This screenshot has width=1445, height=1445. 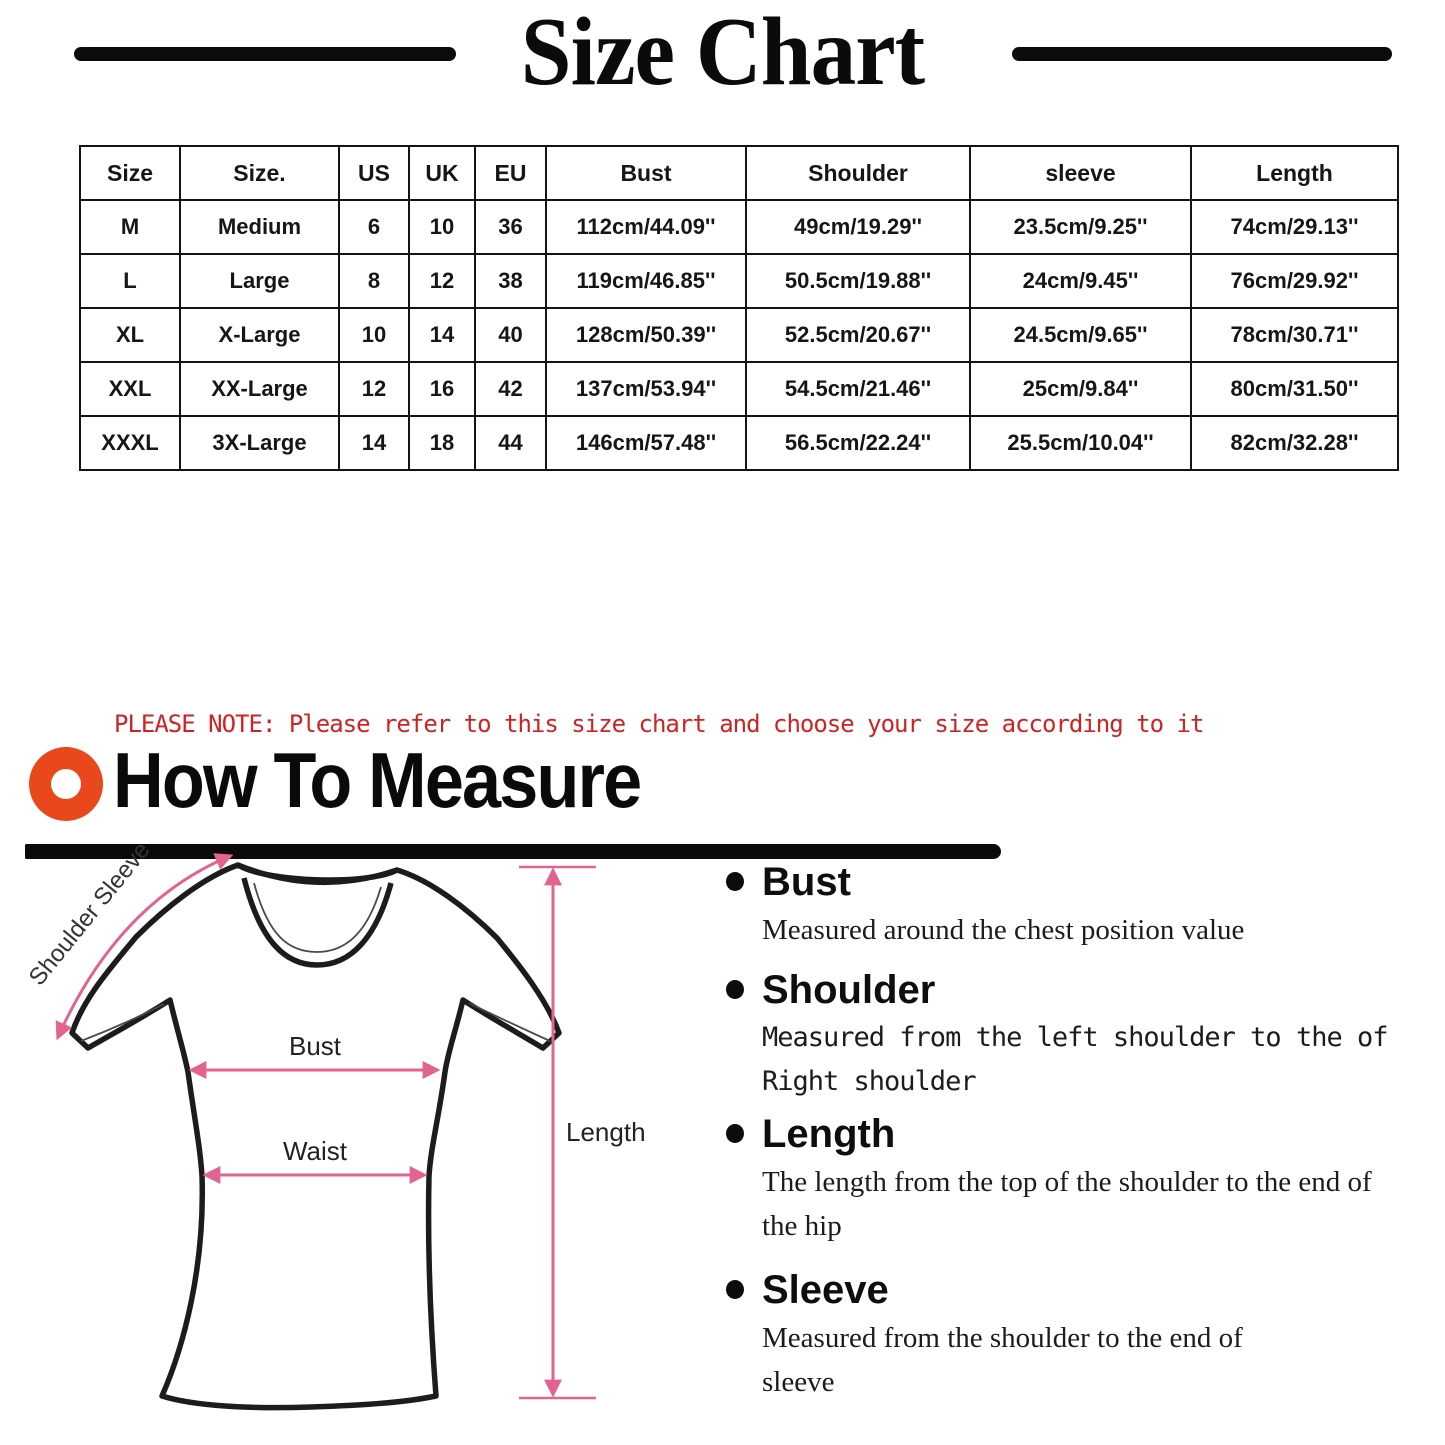 What do you see at coordinates (317, 874) in the screenshot?
I see `collar-top-line` at bounding box center [317, 874].